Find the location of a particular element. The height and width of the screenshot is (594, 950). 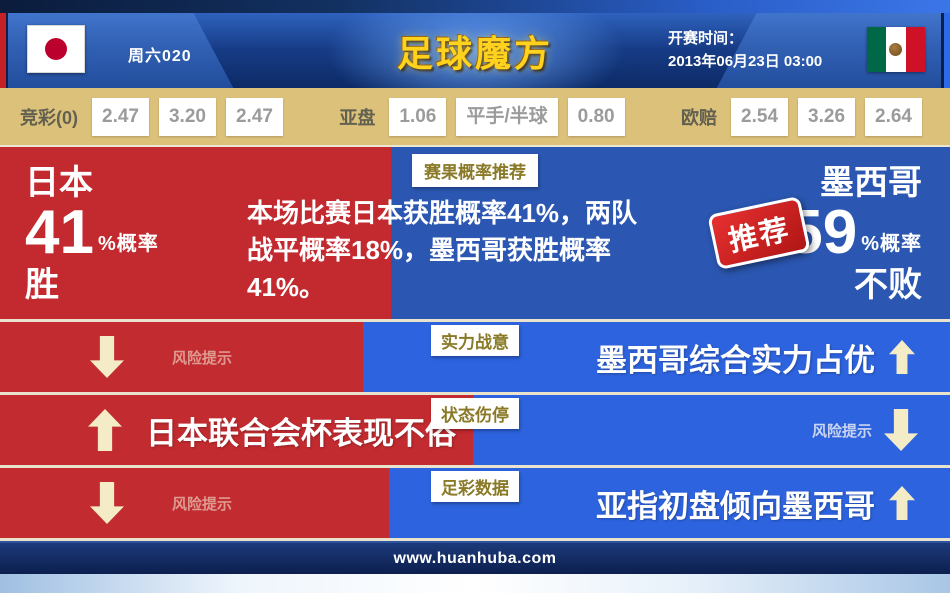

japan-flag-icon is located at coordinates (56, 49).